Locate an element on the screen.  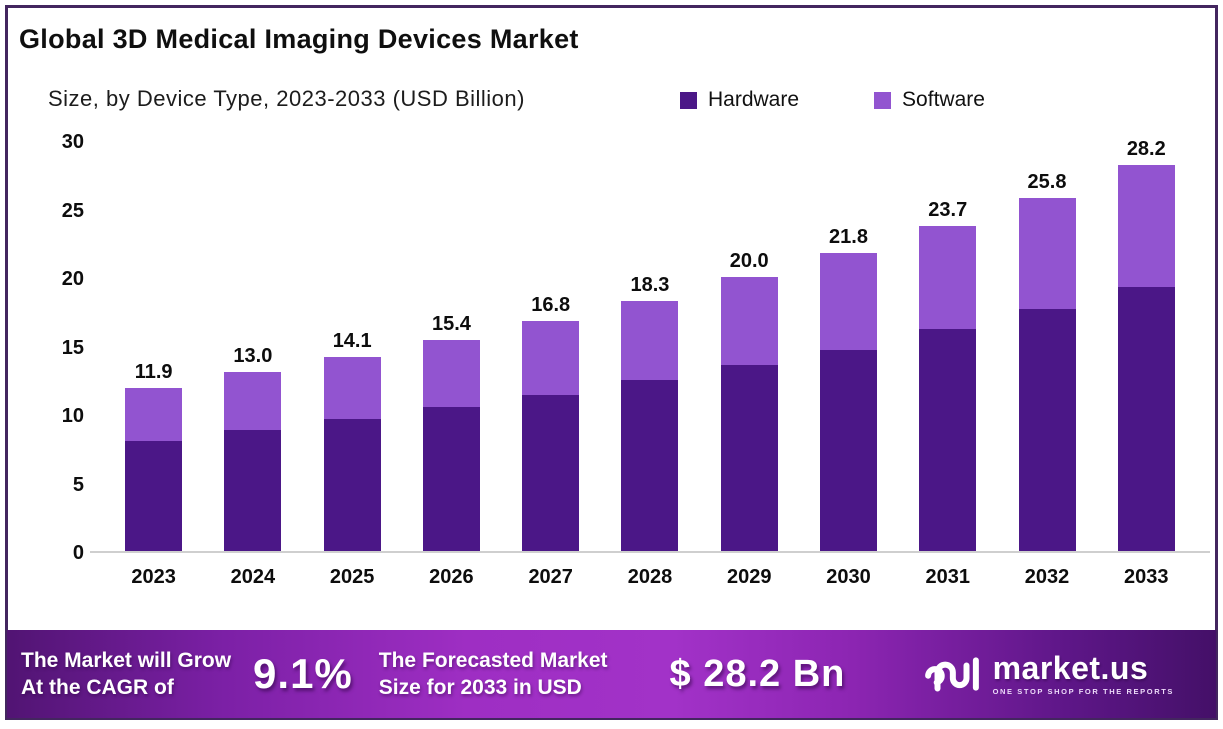
bar-group: 14.1 is located at coordinates (352, 440).